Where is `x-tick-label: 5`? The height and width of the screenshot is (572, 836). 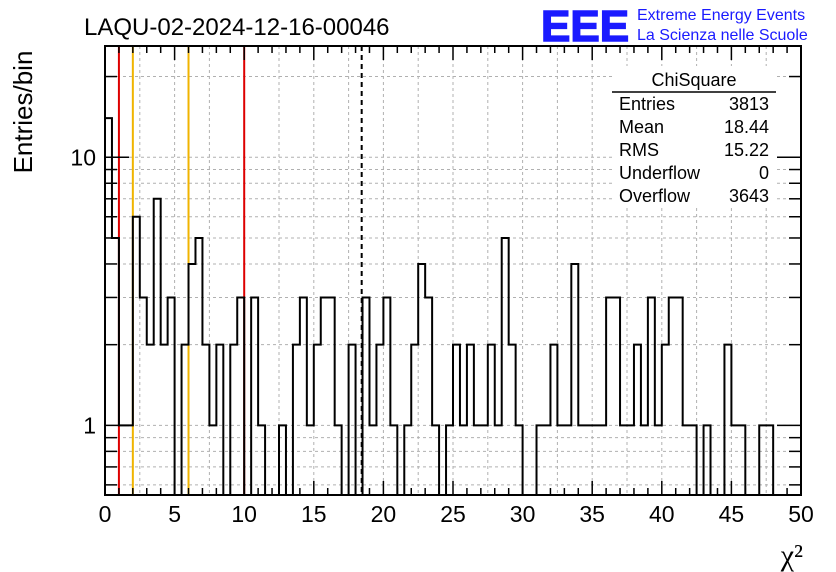 x-tick-label: 5 is located at coordinates (174, 514).